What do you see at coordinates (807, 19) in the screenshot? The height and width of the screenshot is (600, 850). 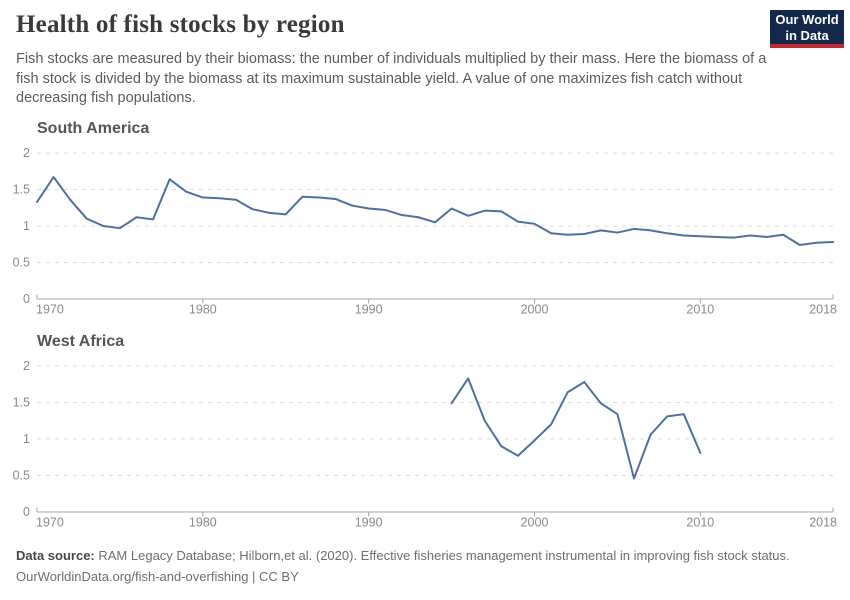 I see `owid-logo-line1: Our World` at bounding box center [807, 19].